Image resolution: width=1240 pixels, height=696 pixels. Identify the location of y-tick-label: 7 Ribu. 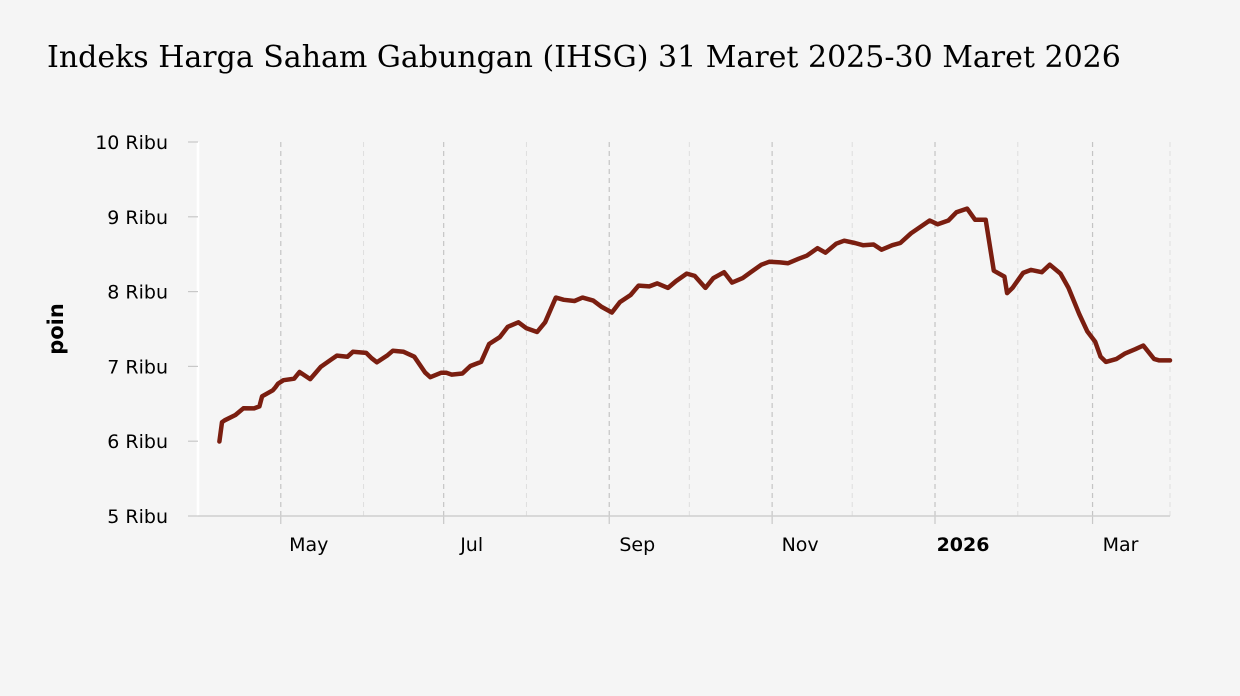
(137, 367).